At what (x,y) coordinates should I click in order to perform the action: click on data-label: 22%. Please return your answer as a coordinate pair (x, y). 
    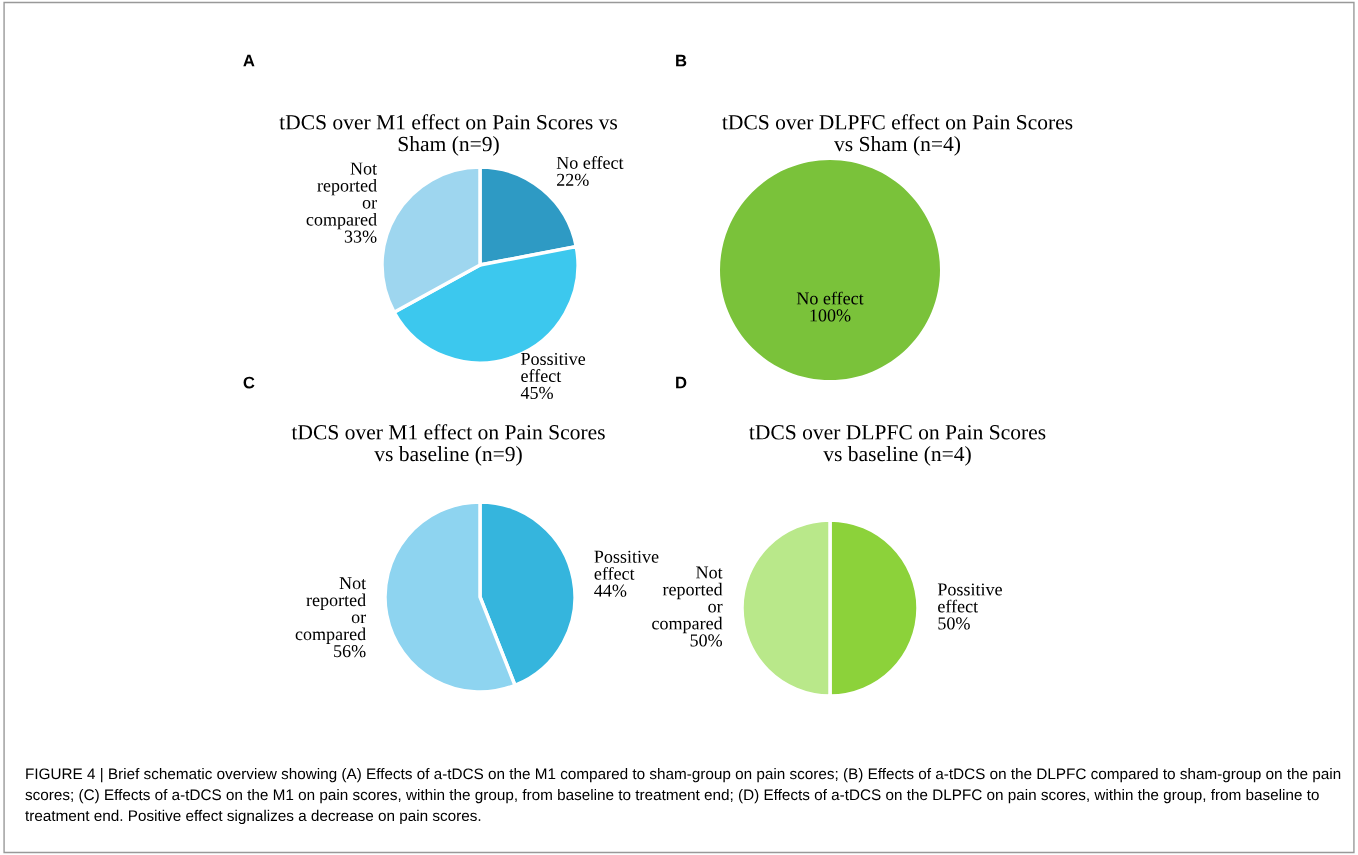
    Looking at the image, I should click on (573, 179).